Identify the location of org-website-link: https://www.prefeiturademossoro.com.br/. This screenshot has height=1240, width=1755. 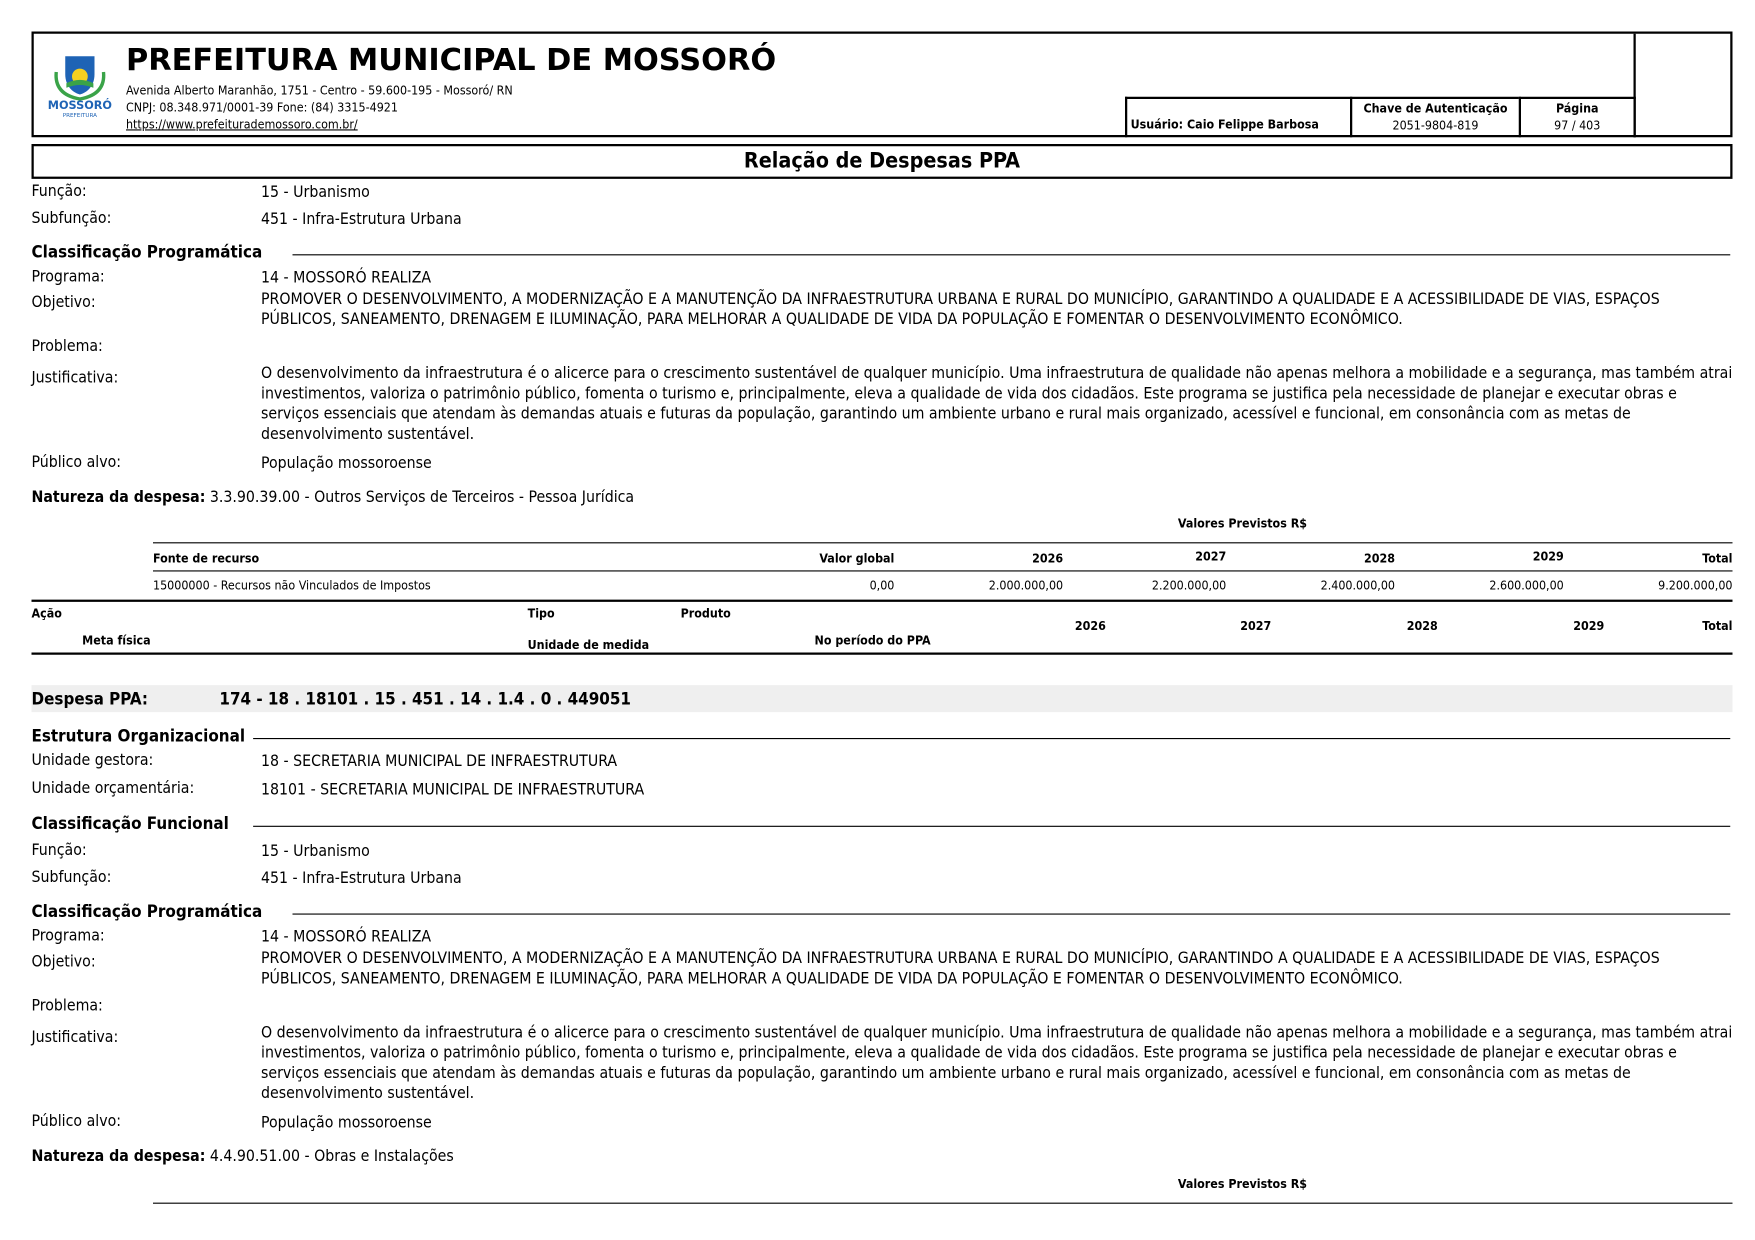
(242, 124).